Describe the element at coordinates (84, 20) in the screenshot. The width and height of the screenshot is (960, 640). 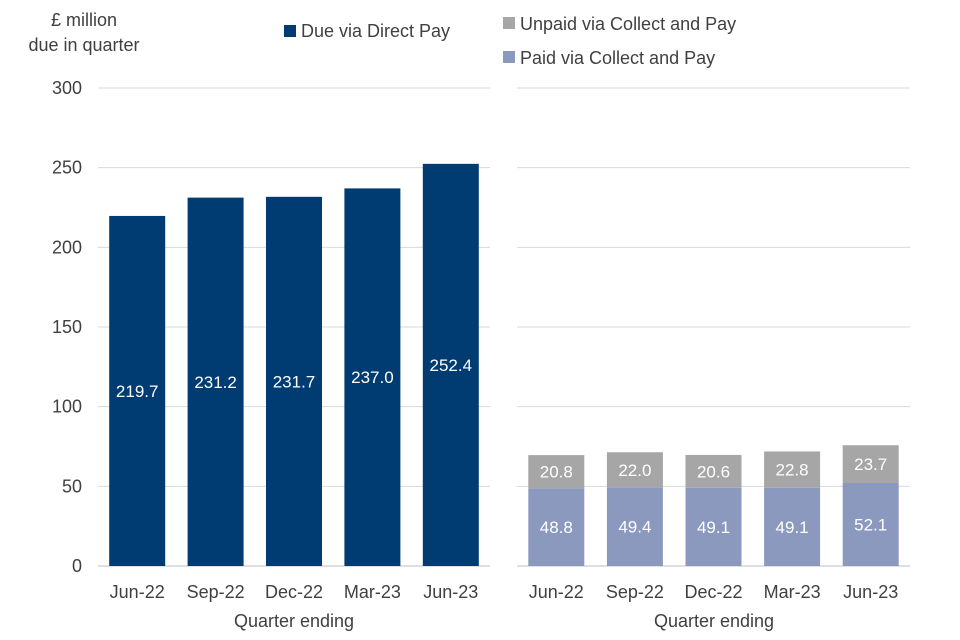
I see `y-axis-title-line1: £ million` at that location.